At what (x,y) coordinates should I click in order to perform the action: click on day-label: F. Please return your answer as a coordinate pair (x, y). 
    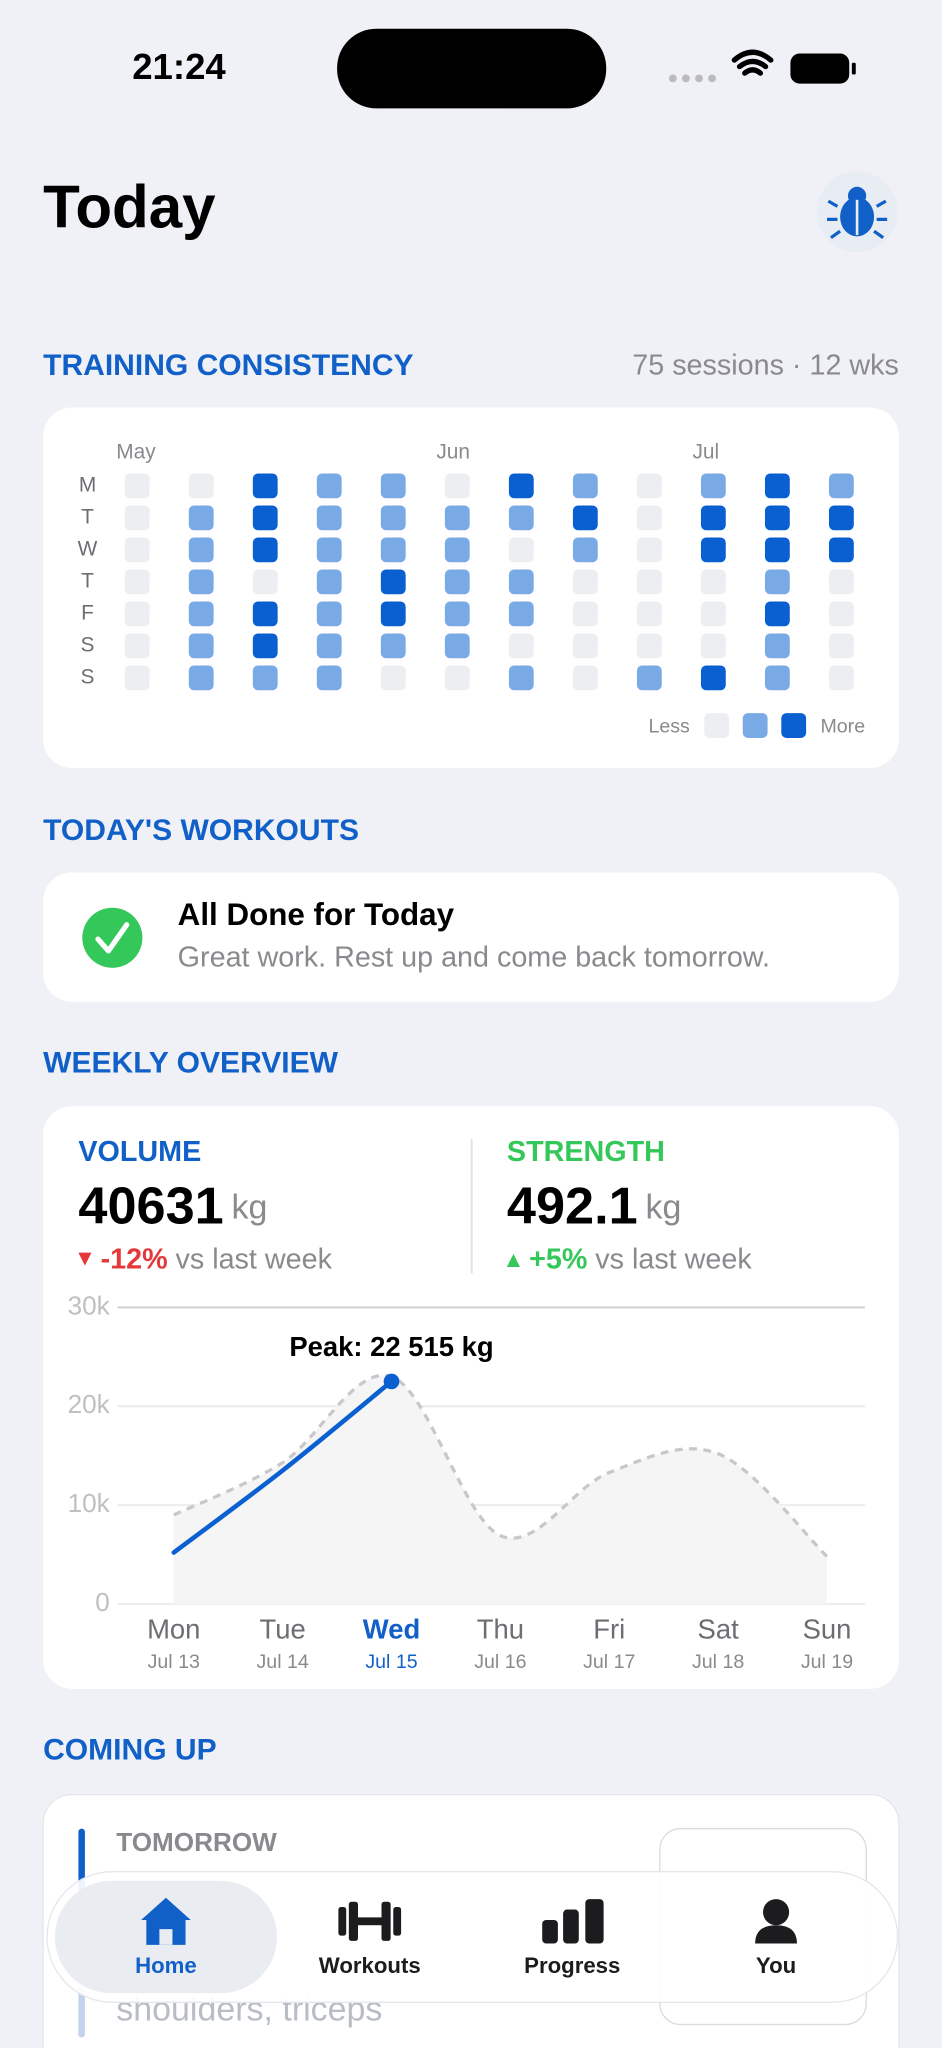
    Looking at the image, I should click on (87, 612).